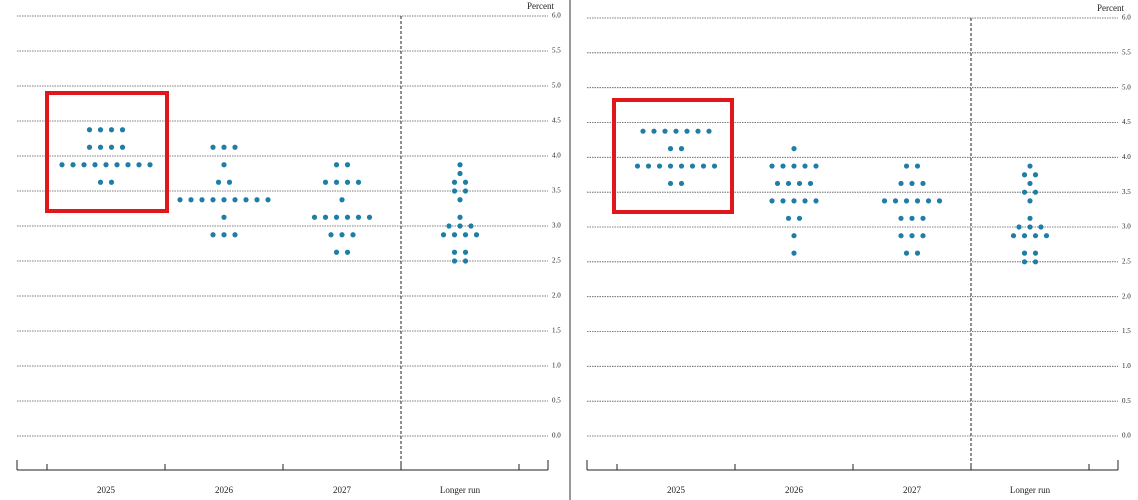 Image resolution: width=1138 pixels, height=500 pixels. I want to click on y-tick-label: 1.5, so click(1126, 331).